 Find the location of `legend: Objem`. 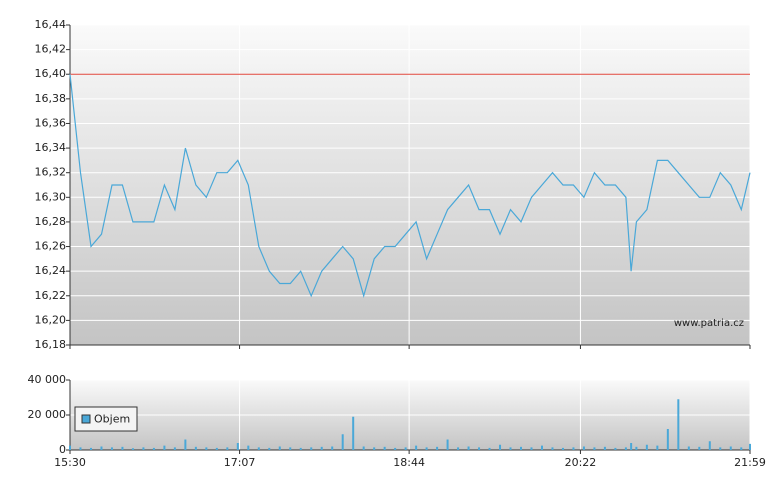

legend: Objem is located at coordinates (106, 419).